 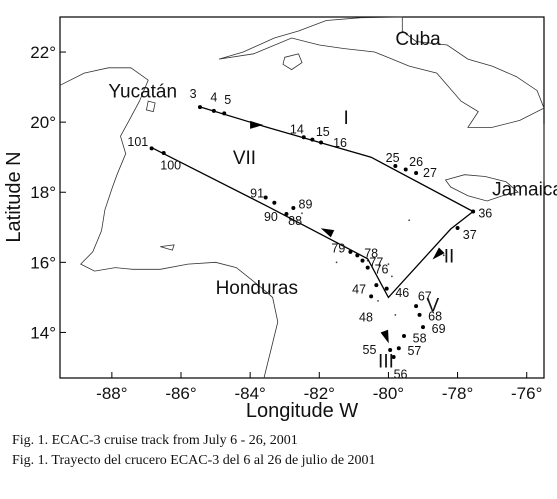 What do you see at coordinates (432, 305) in the screenshot?
I see `transect-label-v: V` at bounding box center [432, 305].